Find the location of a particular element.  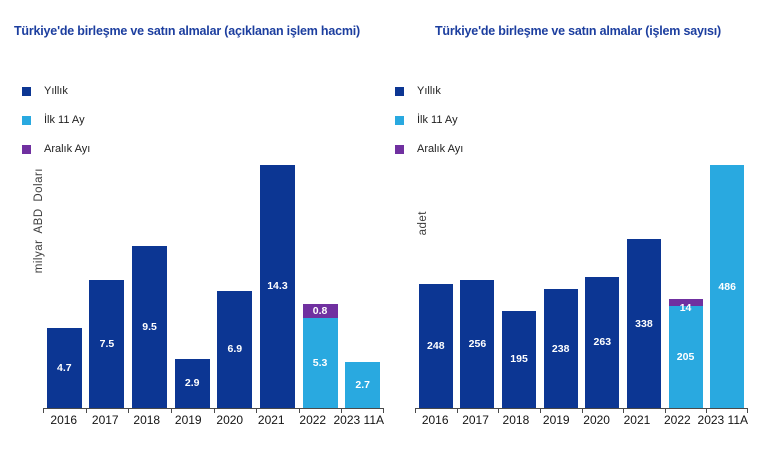

bar-value-label: 238 is located at coordinates (560, 348).